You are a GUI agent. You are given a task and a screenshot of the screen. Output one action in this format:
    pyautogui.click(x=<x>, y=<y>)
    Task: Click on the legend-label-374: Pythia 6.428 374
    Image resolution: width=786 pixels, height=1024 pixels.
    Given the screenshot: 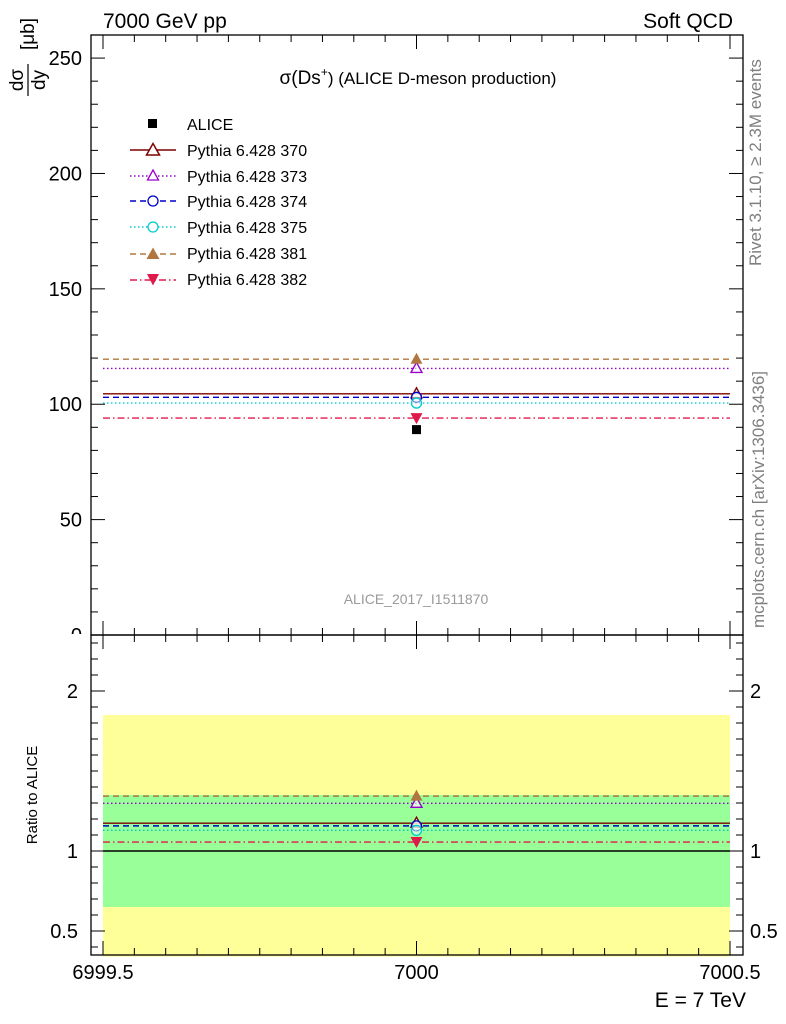 What is the action you would take?
    pyautogui.click(x=247, y=202)
    